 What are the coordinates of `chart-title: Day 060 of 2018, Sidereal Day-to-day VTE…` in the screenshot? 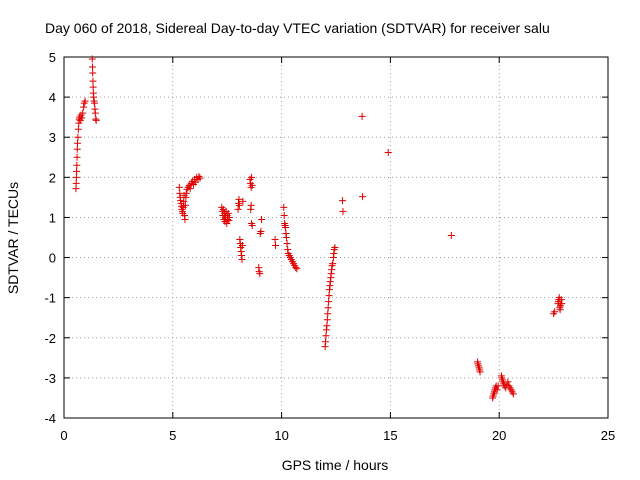 It's located at (297, 28).